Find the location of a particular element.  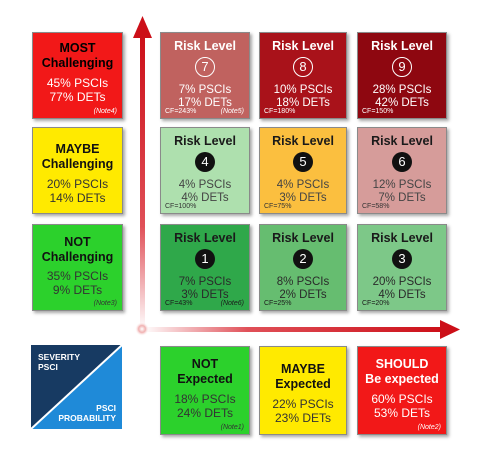

correction-factor: CF=20% is located at coordinates (376, 303).